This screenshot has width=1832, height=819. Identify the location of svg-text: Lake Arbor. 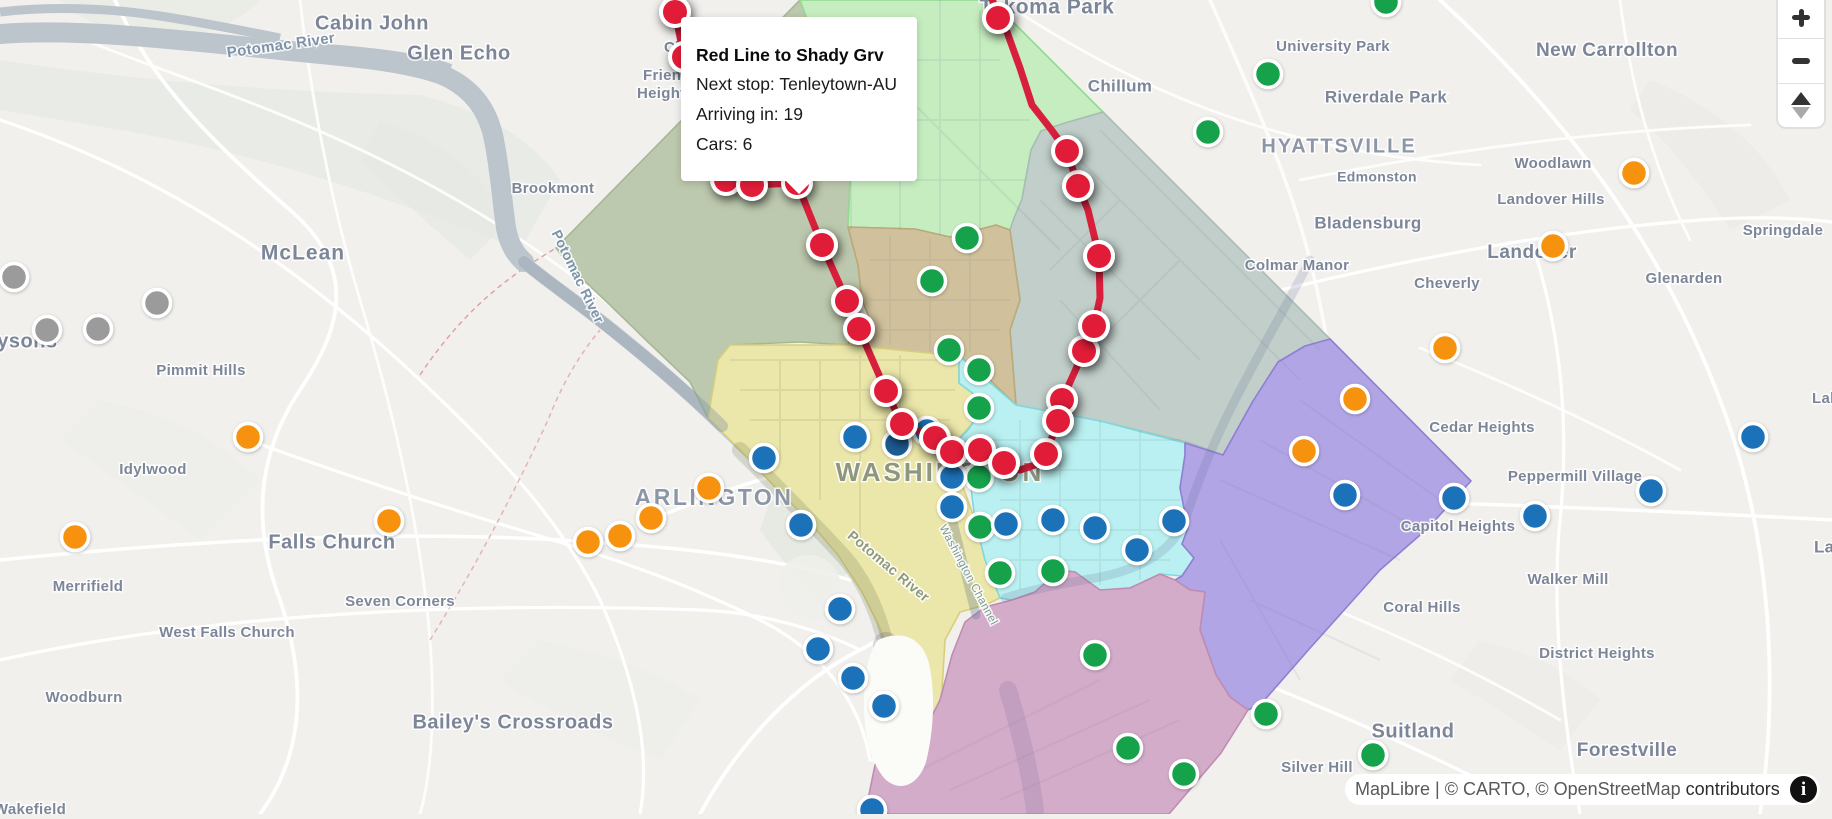
(1822, 398).